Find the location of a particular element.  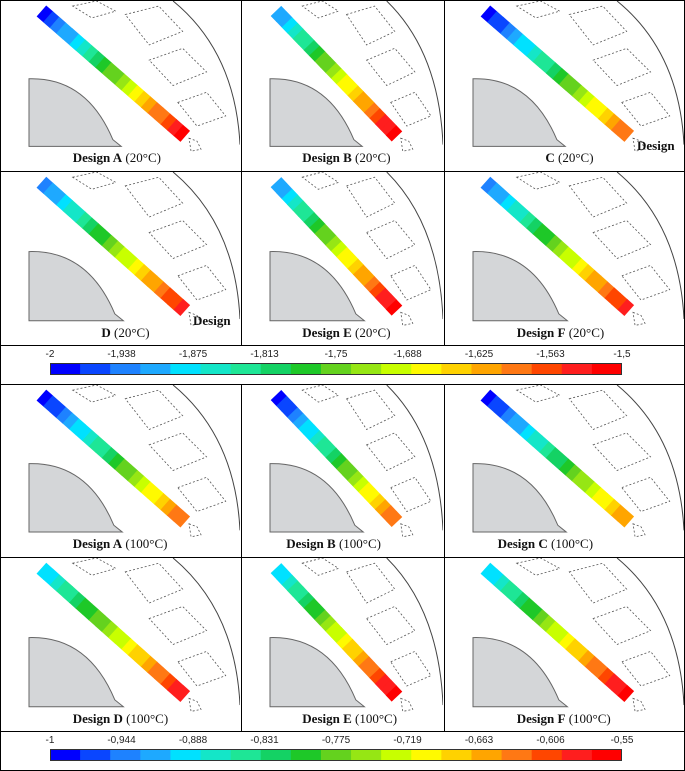

colorbar-tick-label: -0,606 is located at coordinates (550, 740).